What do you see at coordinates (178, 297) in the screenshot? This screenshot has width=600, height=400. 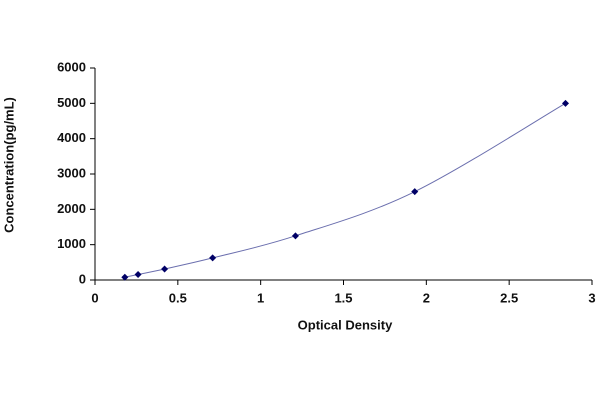 I see `x-tick-label: 0.5` at bounding box center [178, 297].